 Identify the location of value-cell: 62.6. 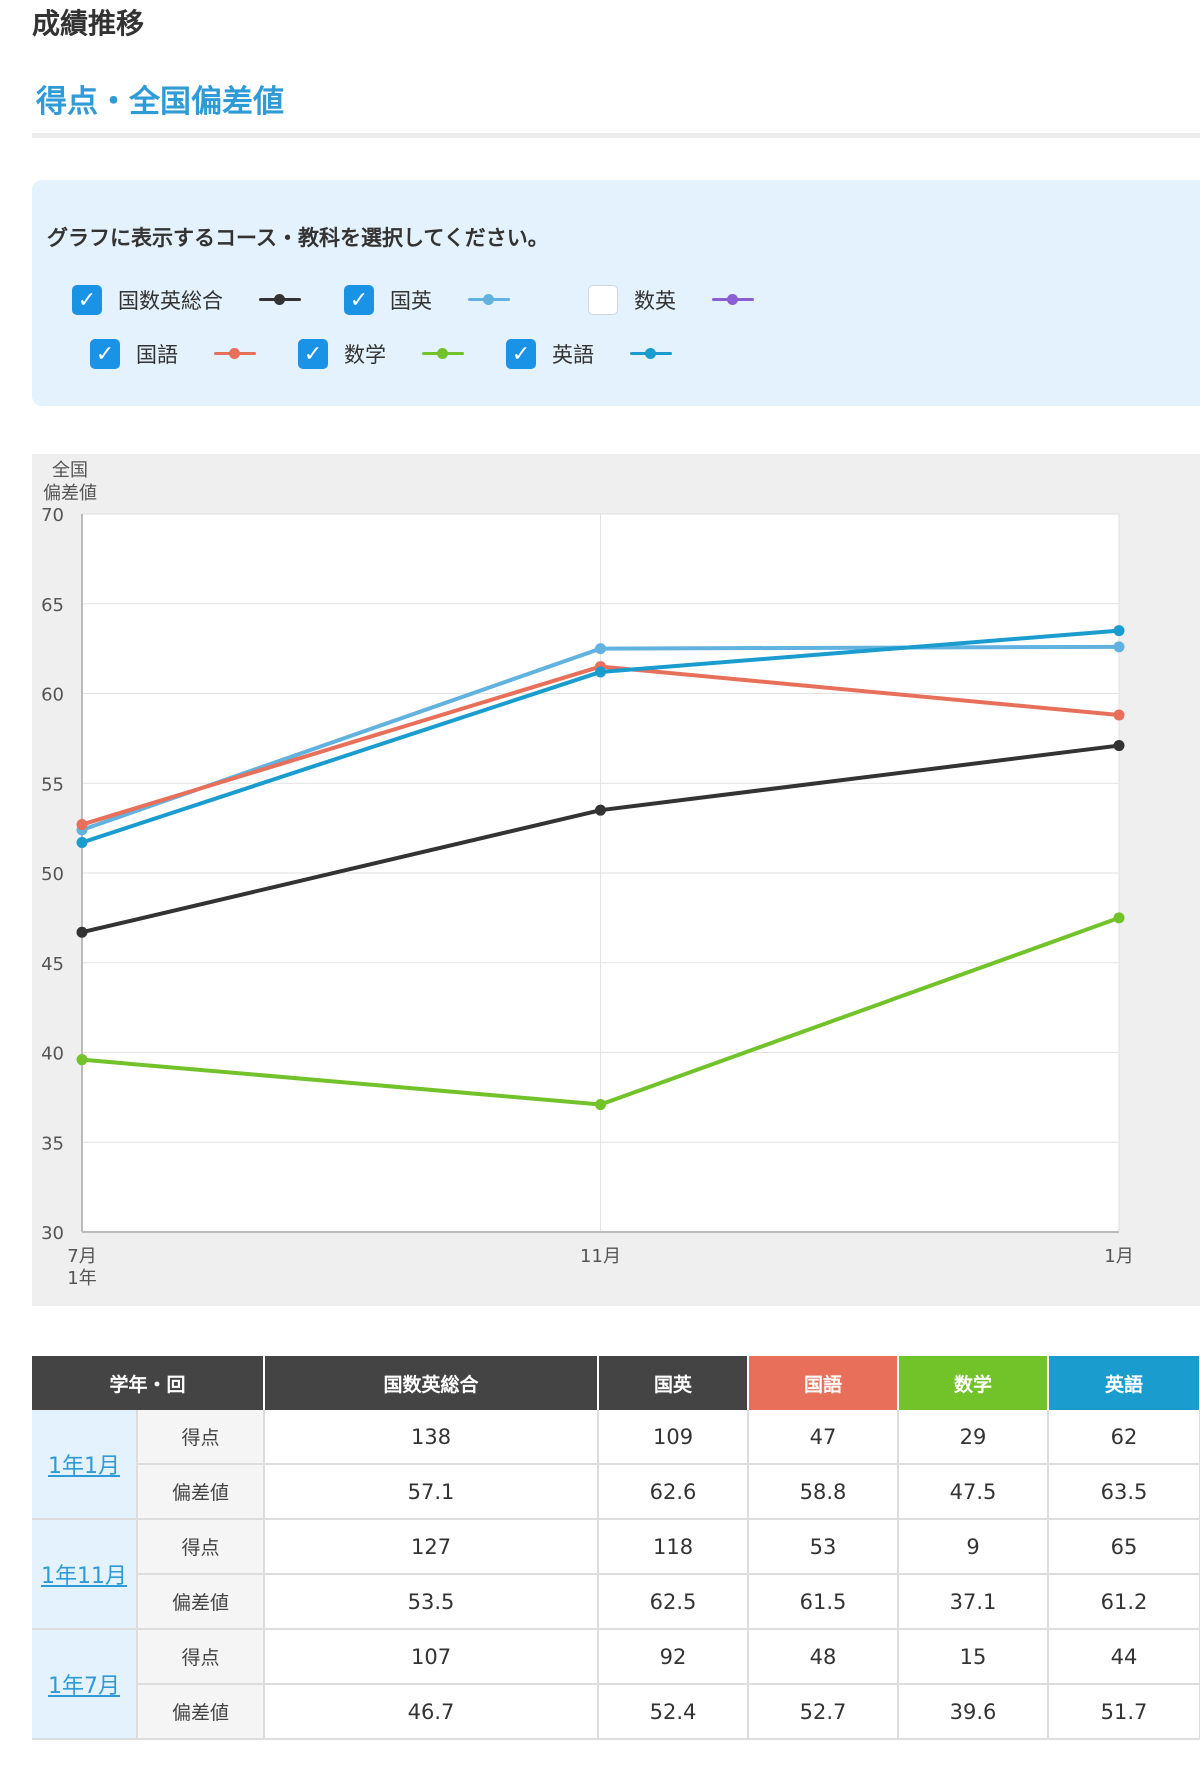
(674, 1492).